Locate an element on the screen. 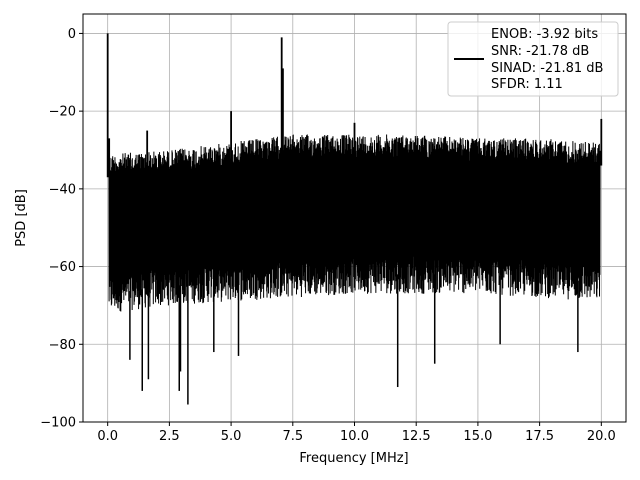  x-tick-label: 20.0 is located at coordinates (601, 436).